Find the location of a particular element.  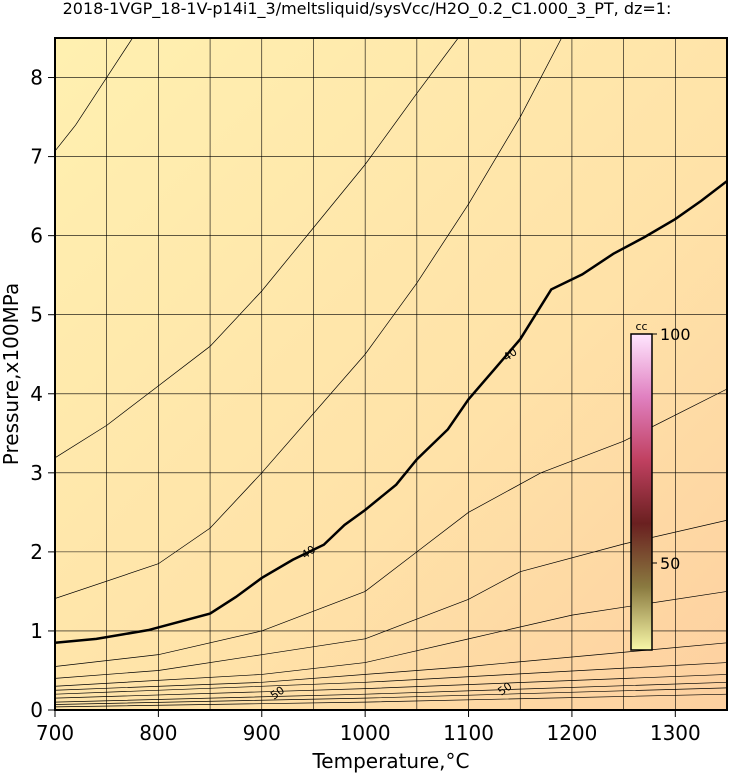

x-tick-label: 1300 is located at coordinates (675, 733).